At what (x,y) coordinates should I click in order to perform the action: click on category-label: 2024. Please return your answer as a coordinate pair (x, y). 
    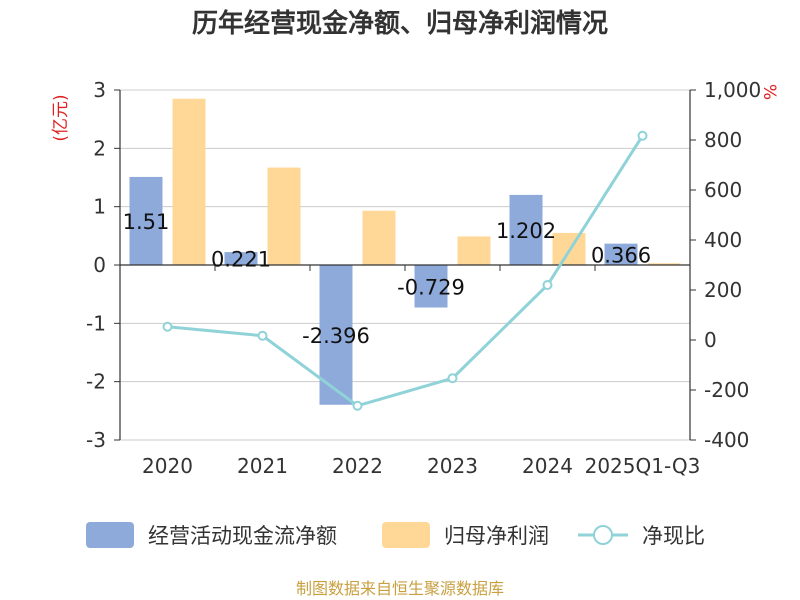
    Looking at the image, I should click on (547, 466).